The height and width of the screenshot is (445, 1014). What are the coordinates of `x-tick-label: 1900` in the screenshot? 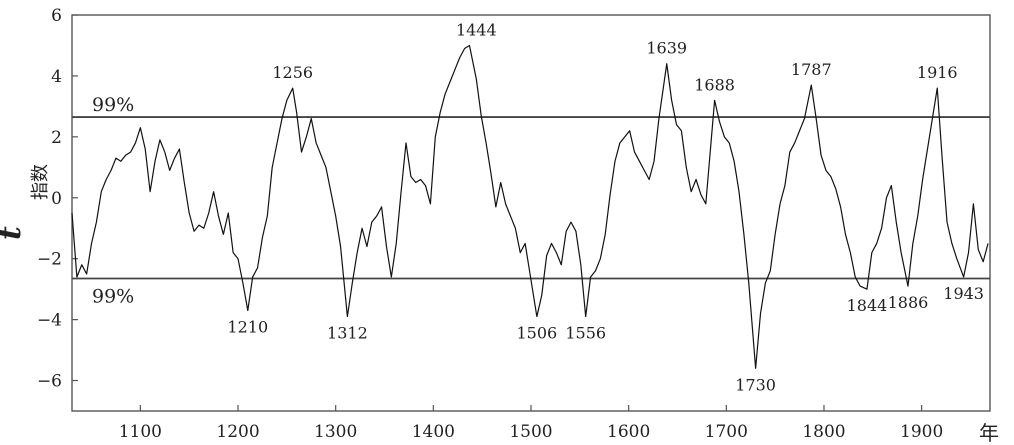 It's located at (921, 432).